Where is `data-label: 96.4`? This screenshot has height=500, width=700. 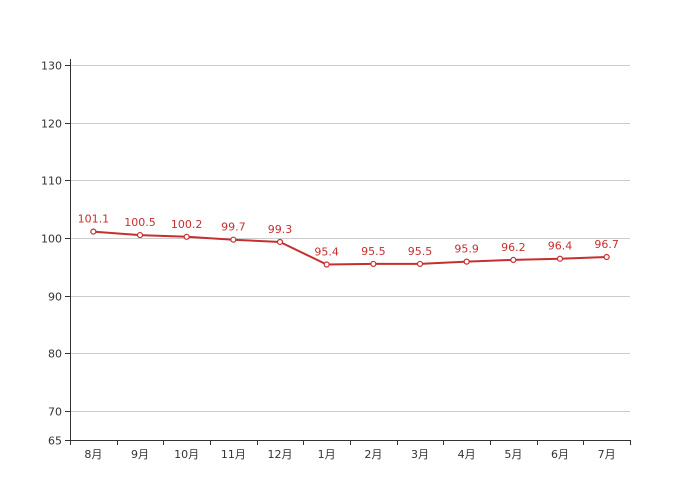
data-label: 96.4 is located at coordinates (560, 246).